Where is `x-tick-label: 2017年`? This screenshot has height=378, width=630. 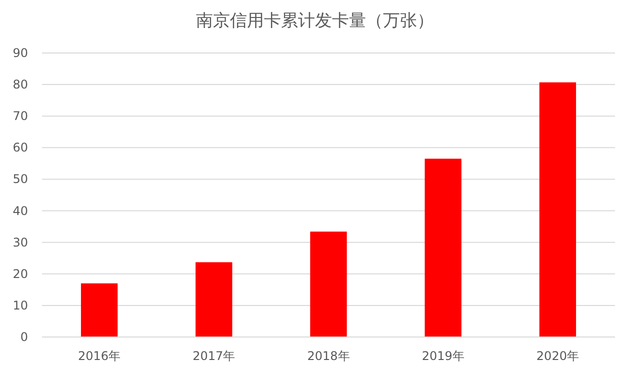 x-tick-label: 2017年 is located at coordinates (214, 356).